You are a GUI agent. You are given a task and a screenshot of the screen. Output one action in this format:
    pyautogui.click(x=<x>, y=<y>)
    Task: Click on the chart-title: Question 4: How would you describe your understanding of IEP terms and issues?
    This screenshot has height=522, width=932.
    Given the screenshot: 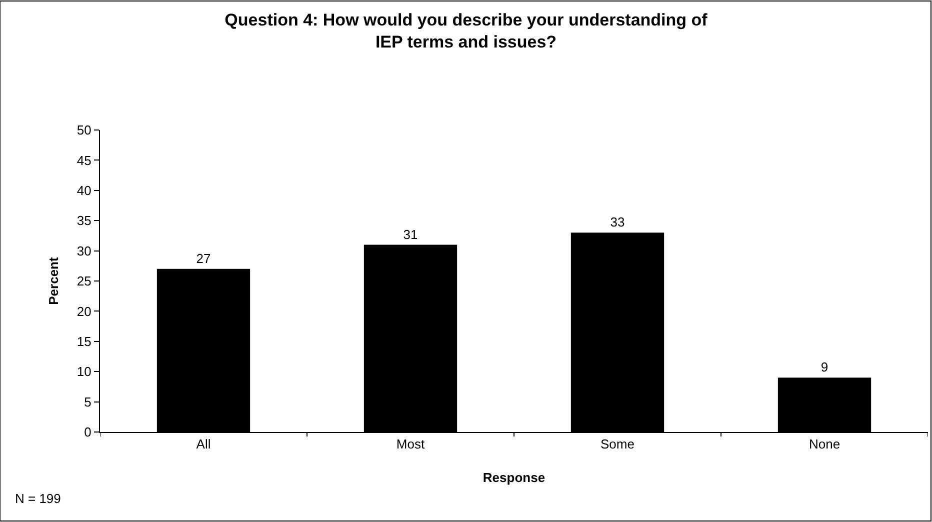 What is the action you would take?
    pyautogui.click(x=466, y=31)
    